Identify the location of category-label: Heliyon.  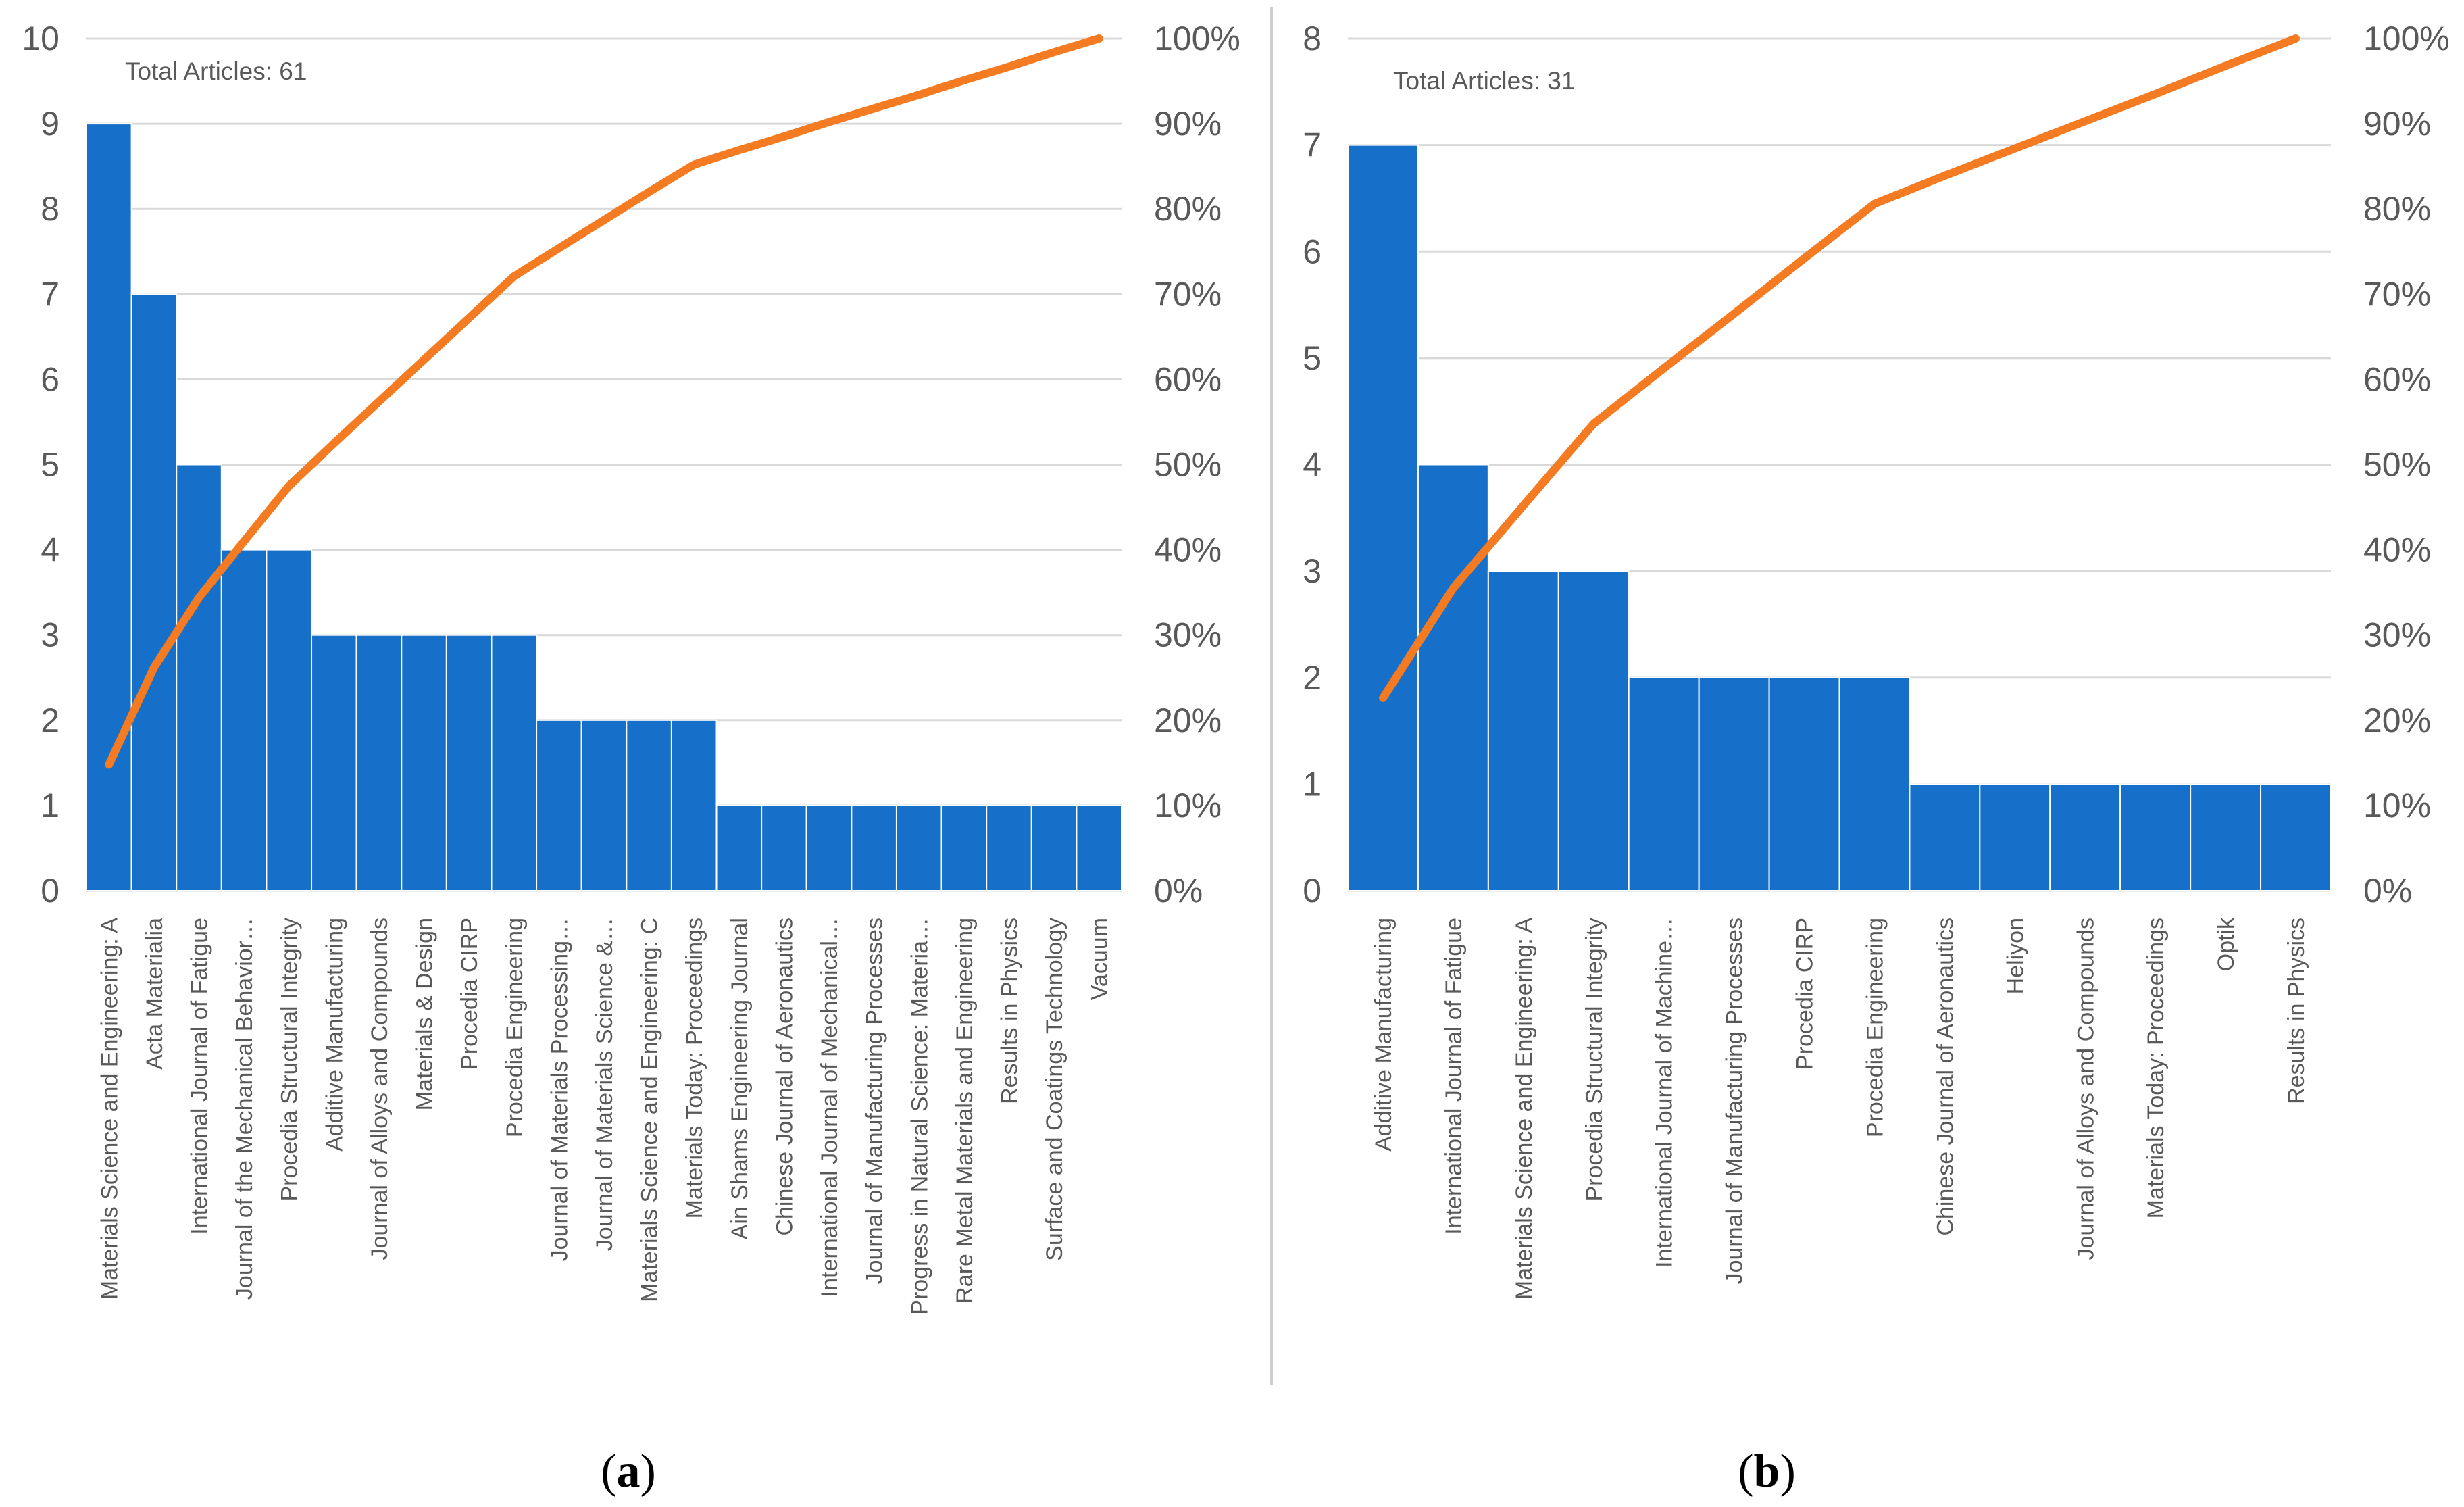
(2016, 956).